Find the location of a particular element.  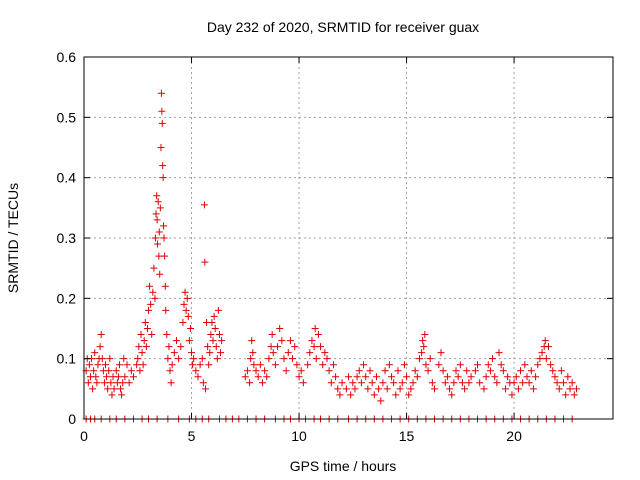

x-tick-label: 0 is located at coordinates (84, 436).